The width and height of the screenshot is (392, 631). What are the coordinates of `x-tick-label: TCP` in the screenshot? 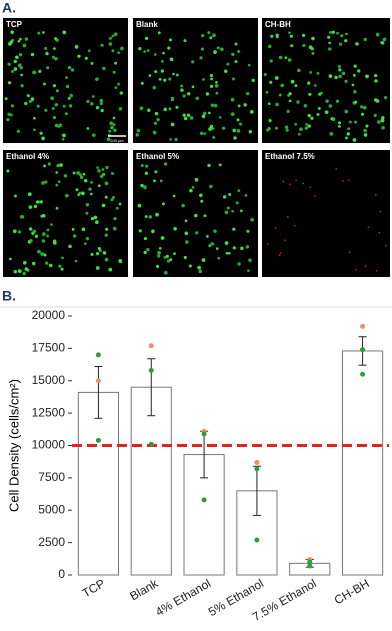 It's located at (94, 588).